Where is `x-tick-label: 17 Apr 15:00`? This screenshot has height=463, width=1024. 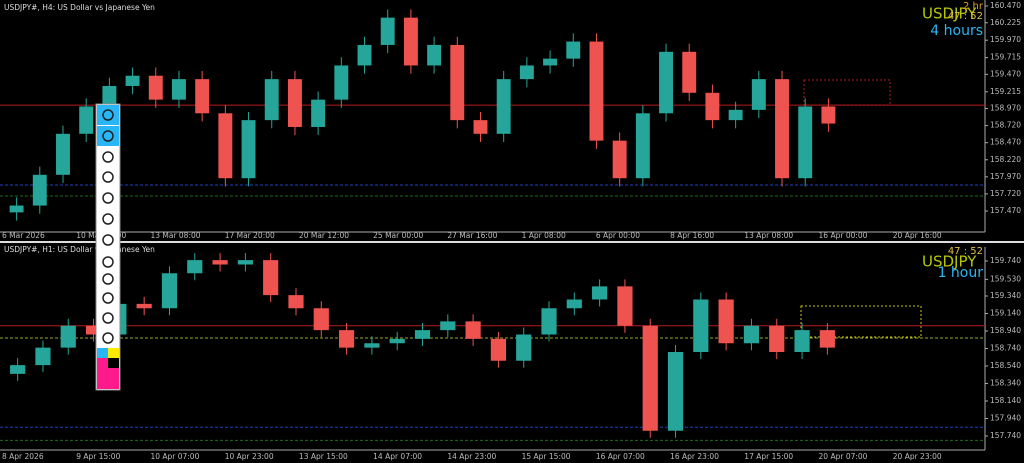 x-tick-label: 17 Apr 15:00 is located at coordinates (768, 456).